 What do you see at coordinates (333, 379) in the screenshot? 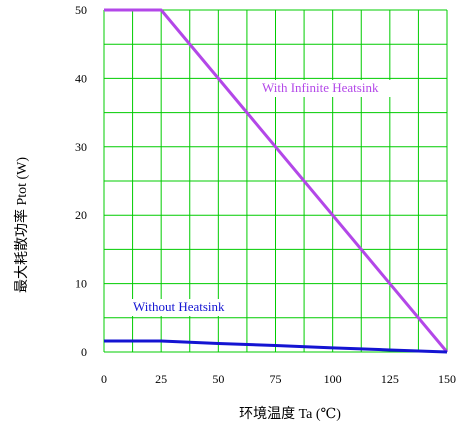
I see `x-tick-label: 100` at bounding box center [333, 379].